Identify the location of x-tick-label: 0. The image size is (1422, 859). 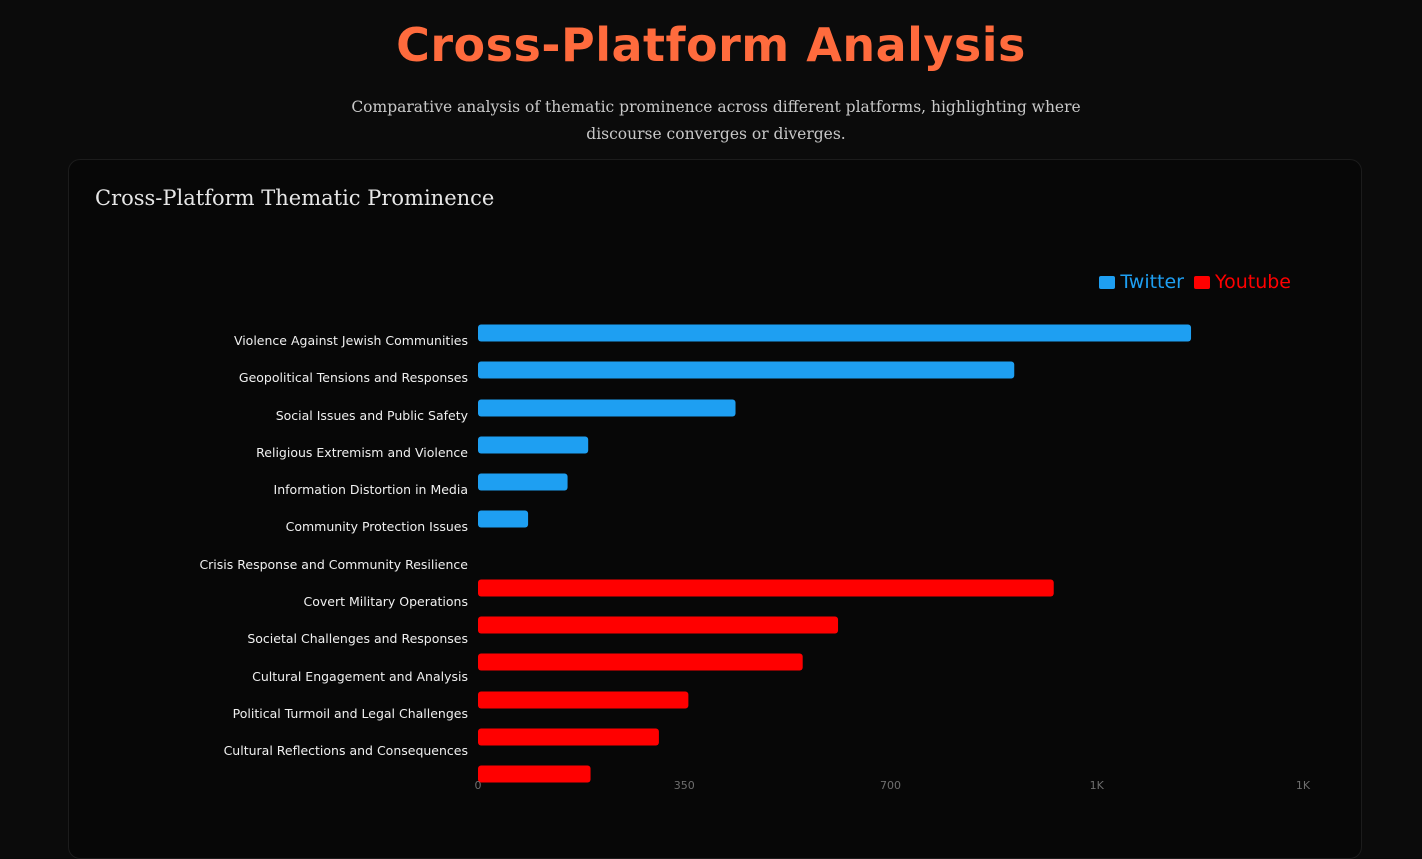
(478, 785).